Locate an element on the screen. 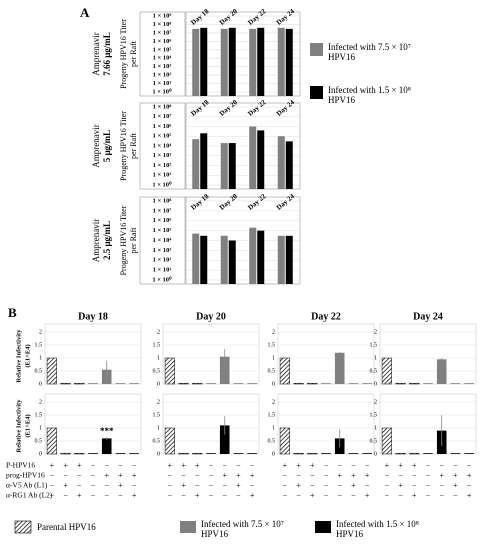 This screenshot has width=484, height=550. legend-swatch is located at coordinates (23, 527).